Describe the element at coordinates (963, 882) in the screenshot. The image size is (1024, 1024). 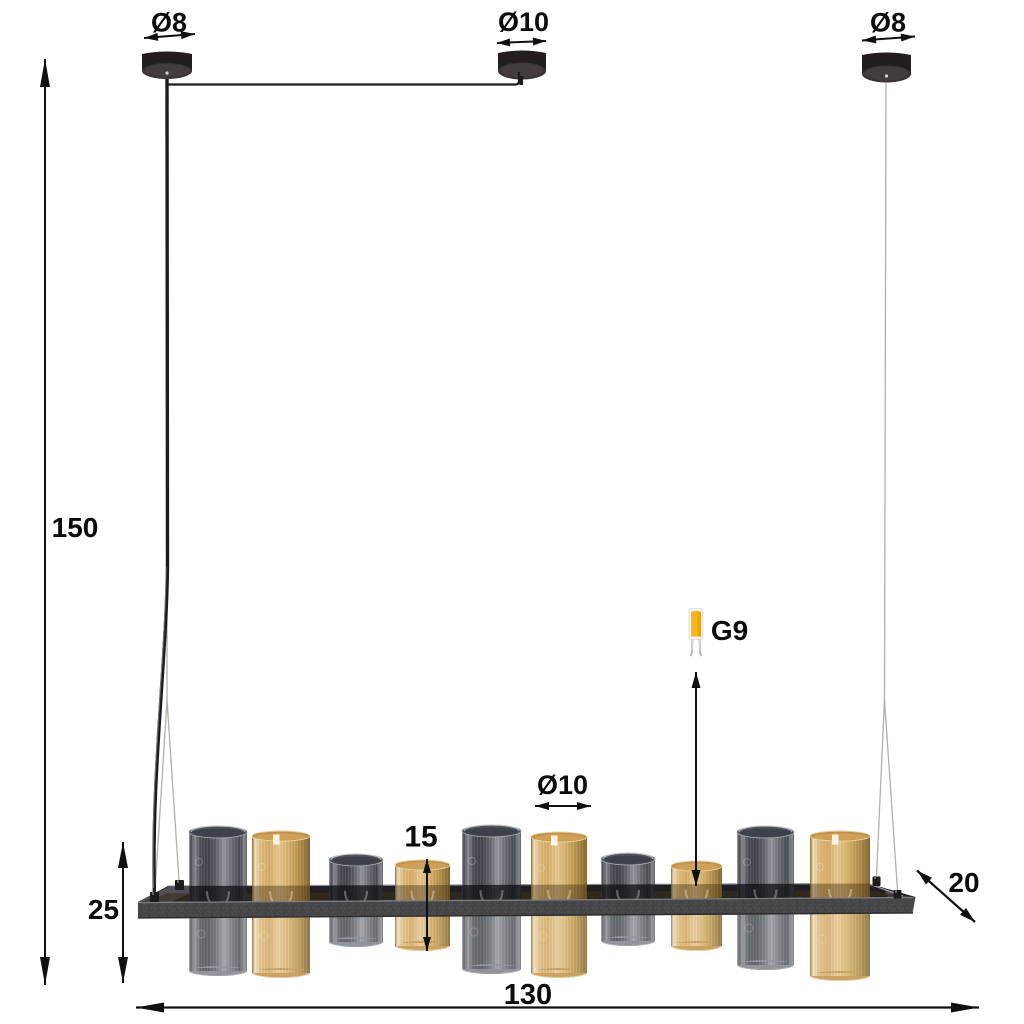
I see `svg-text: 20` at that location.